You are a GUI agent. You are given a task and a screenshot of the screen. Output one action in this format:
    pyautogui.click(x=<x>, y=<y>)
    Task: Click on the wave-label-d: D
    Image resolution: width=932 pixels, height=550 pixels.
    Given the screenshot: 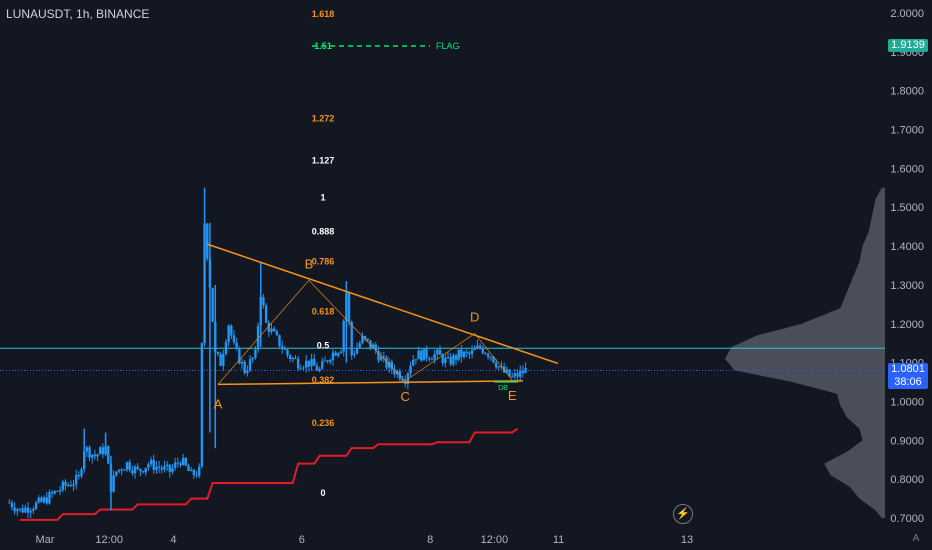 What is the action you would take?
    pyautogui.click(x=474, y=316)
    